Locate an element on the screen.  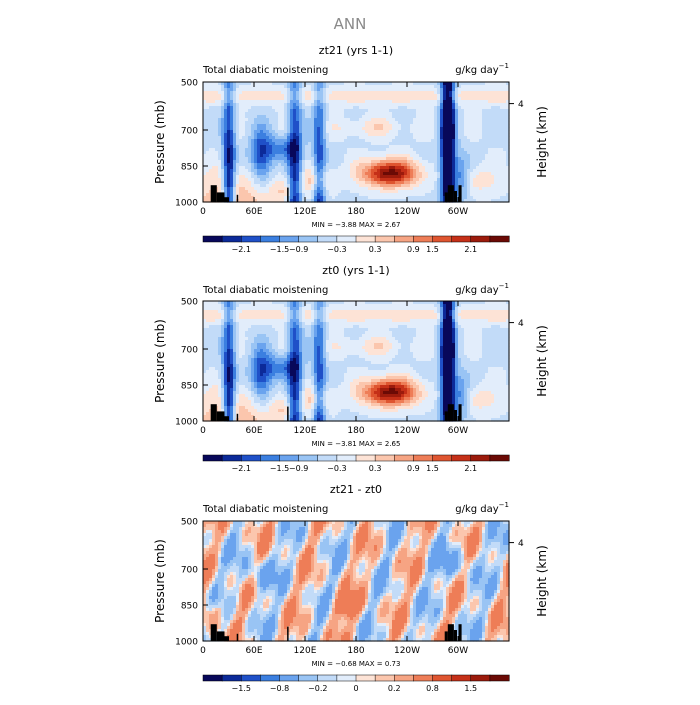
y-tick-label: 1000 is located at coordinates (186, 204).